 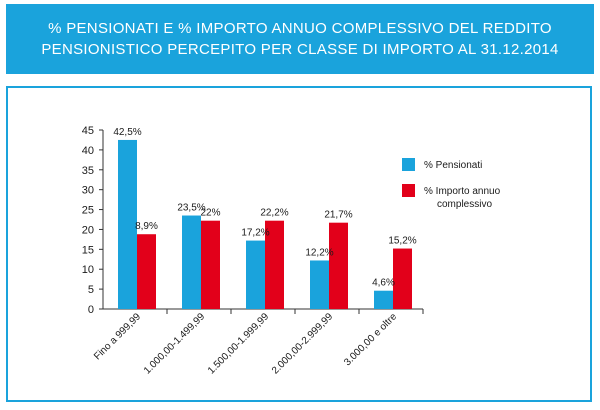 I want to click on data-label-importo: 8,9%, so click(x=146, y=226).